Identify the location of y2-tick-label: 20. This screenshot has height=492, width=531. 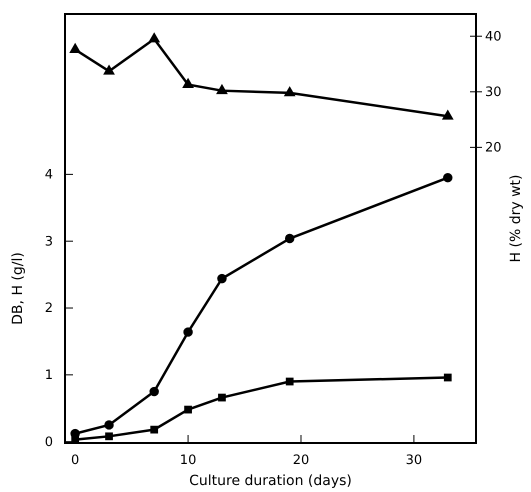
(493, 148).